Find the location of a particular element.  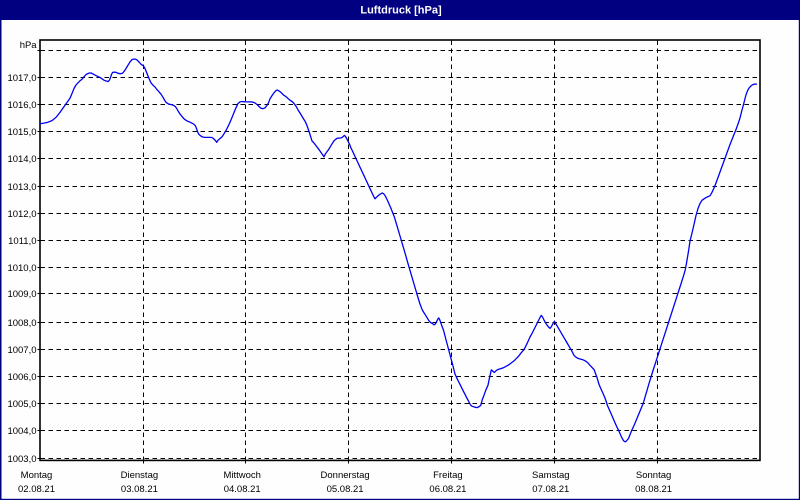

svg-text: 08.08.21 is located at coordinates (653, 489).